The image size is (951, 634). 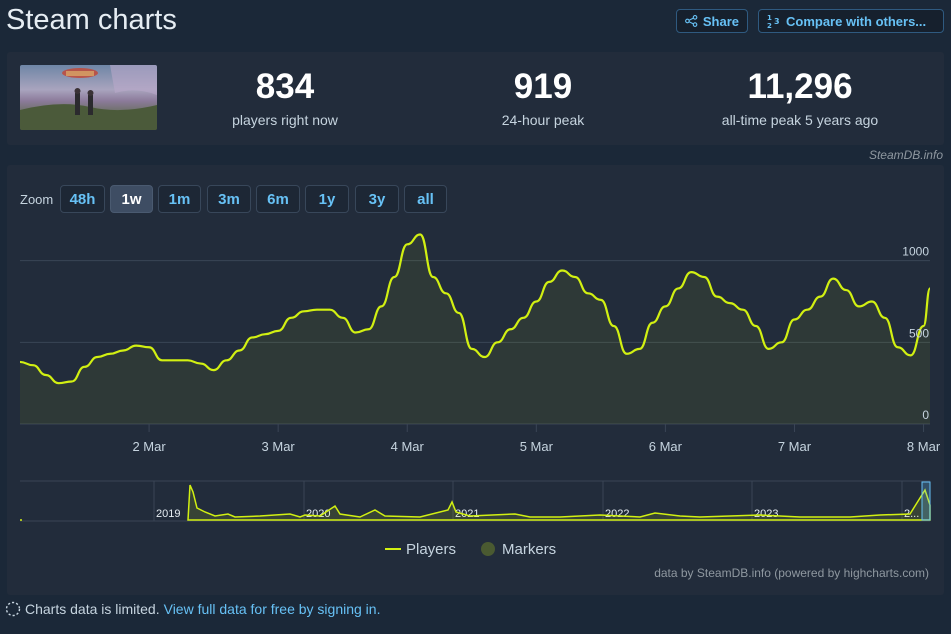 I want to click on footer-text: Charts data is limited., so click(x=92, y=609).